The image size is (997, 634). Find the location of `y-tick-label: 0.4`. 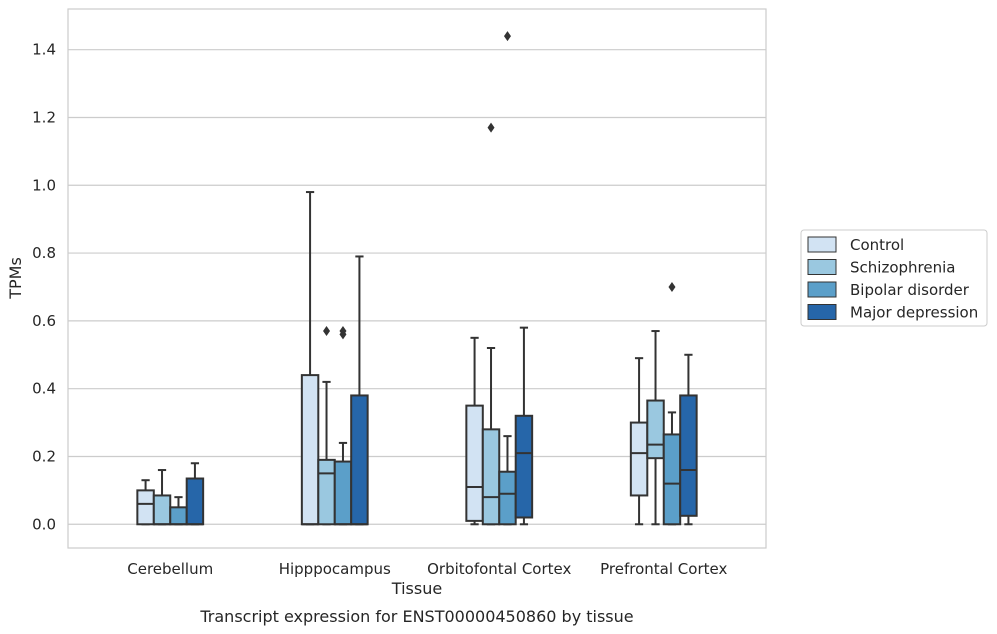

y-tick-label: 0.4 is located at coordinates (44, 389).